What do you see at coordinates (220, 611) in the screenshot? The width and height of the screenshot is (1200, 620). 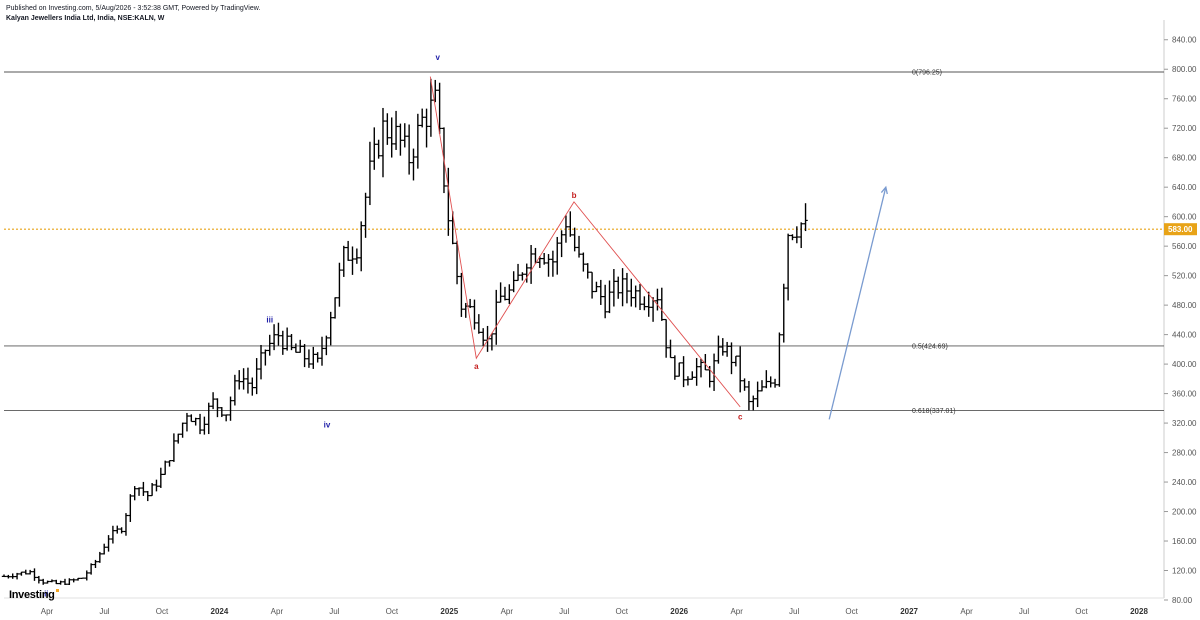 I see `x-tick-label: 2024` at bounding box center [220, 611].